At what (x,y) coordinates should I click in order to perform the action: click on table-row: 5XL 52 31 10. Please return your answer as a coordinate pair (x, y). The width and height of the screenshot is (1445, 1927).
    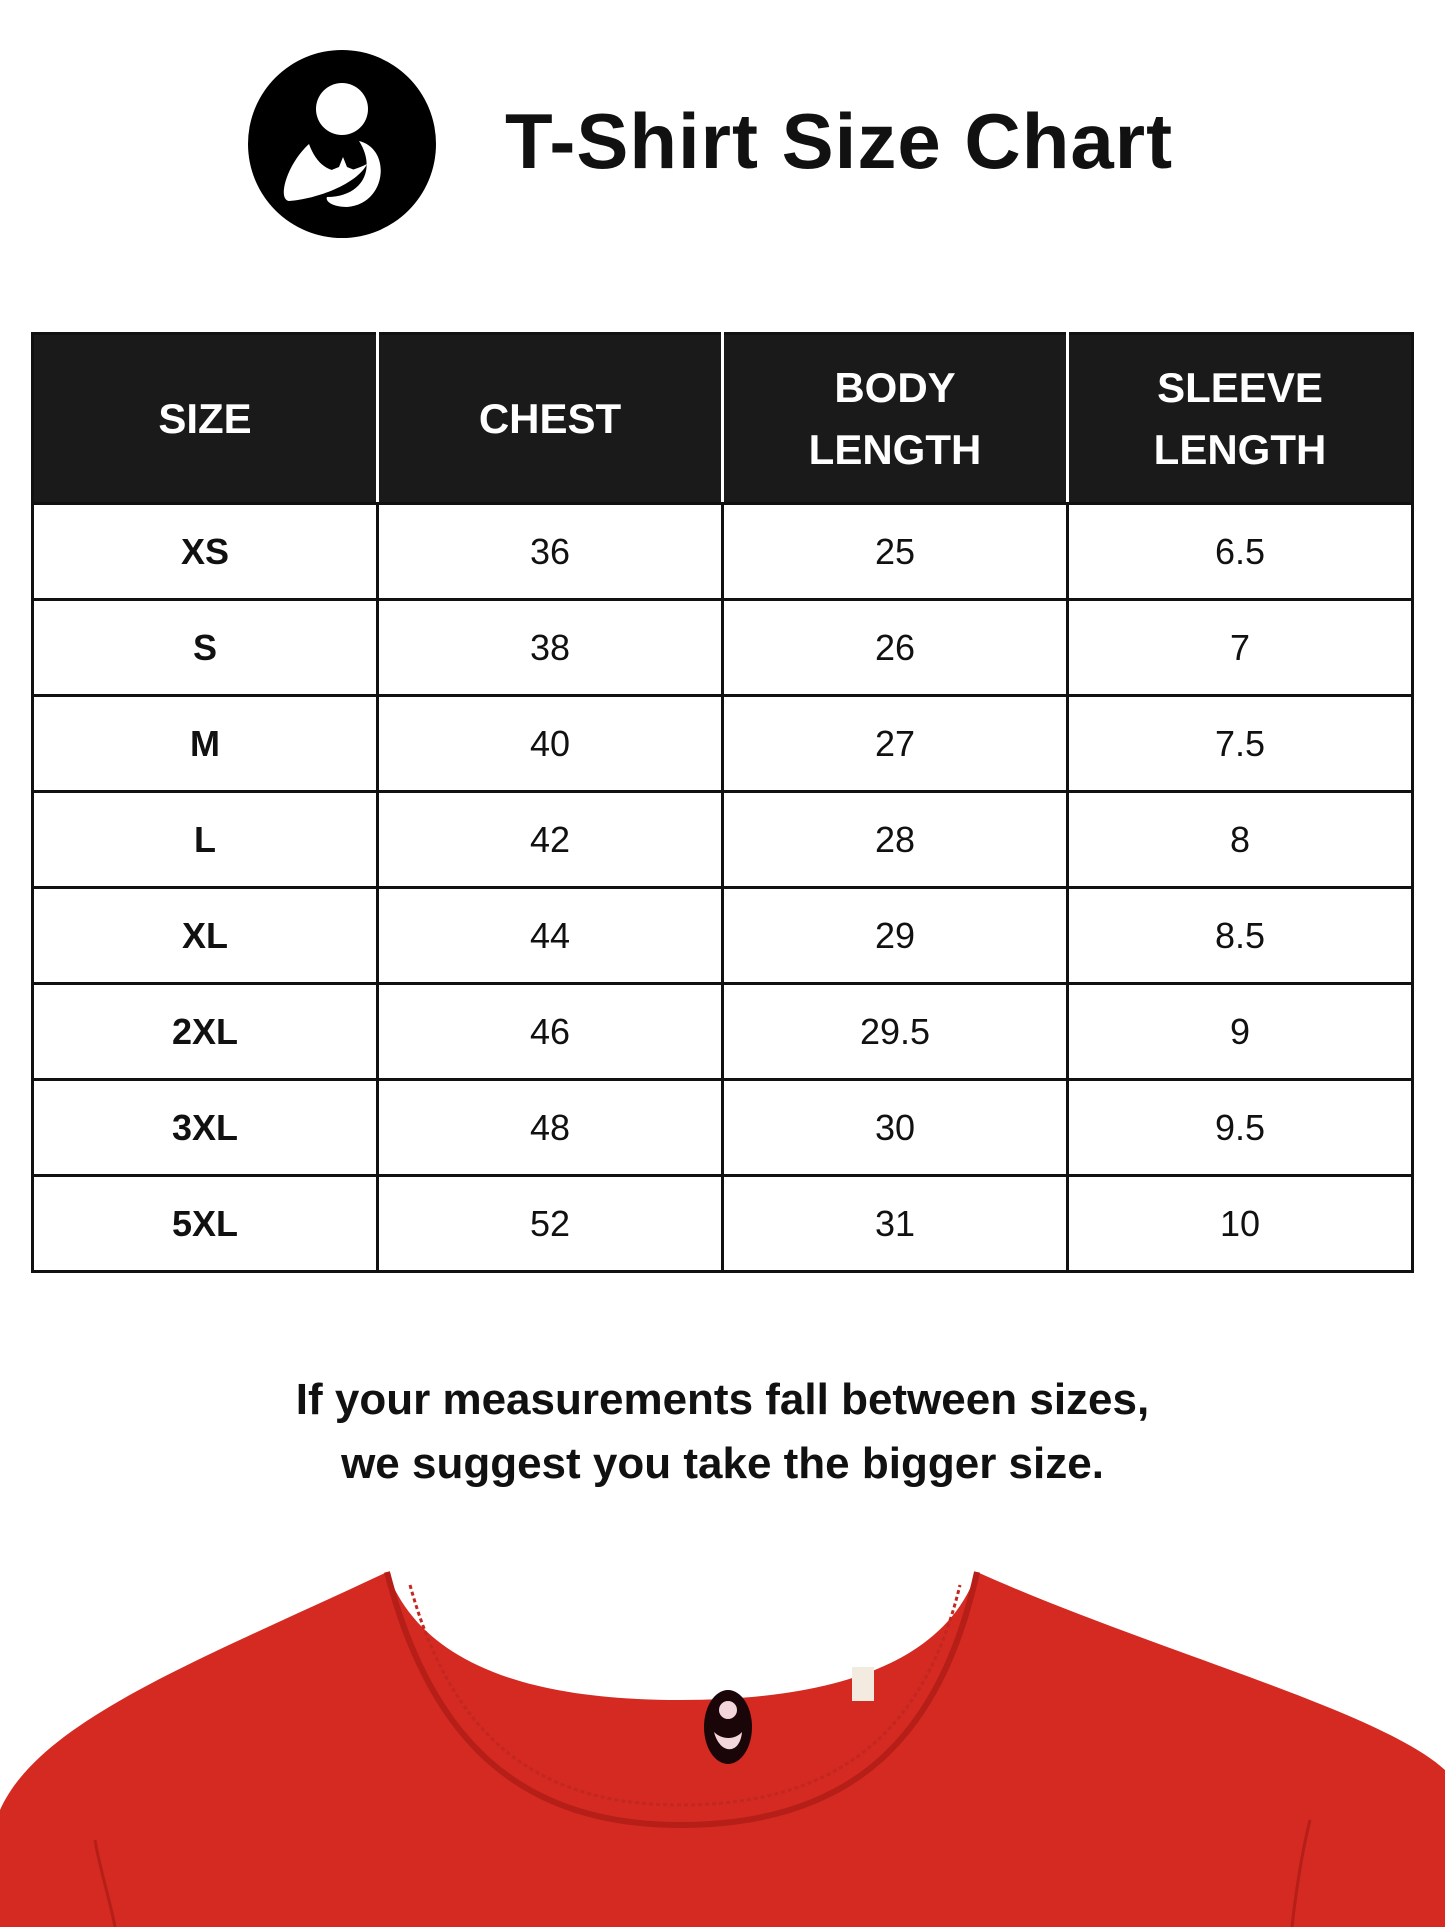
    Looking at the image, I should click on (722, 1223).